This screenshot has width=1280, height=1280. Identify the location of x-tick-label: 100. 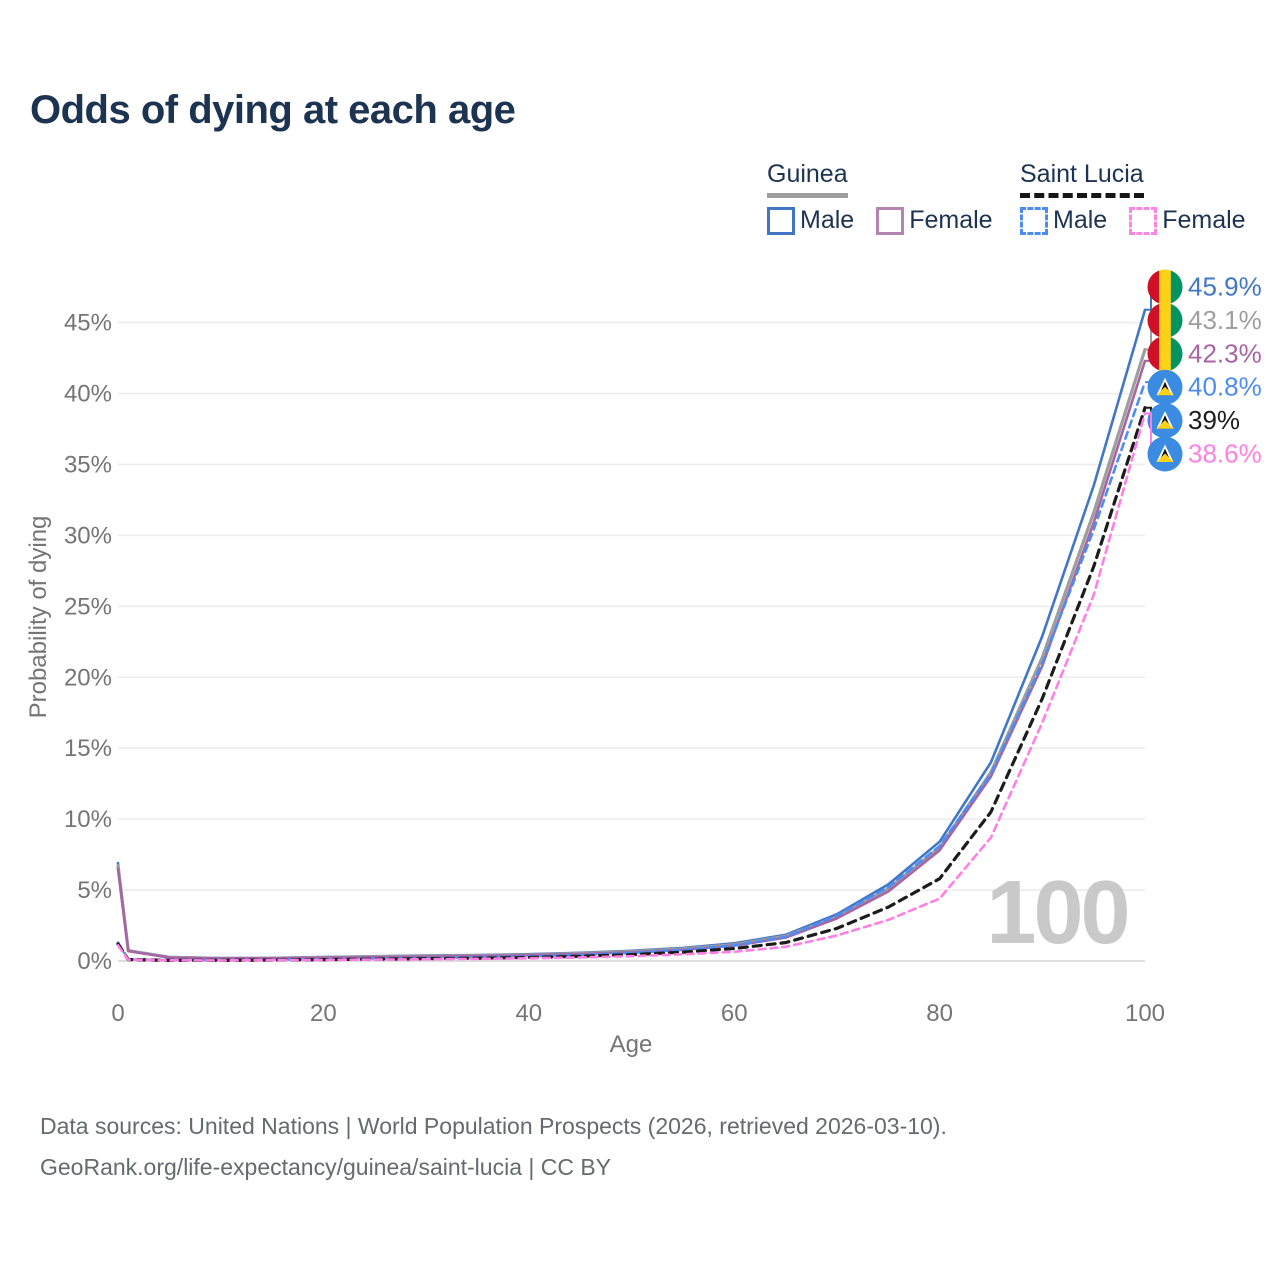
(1145, 1013).